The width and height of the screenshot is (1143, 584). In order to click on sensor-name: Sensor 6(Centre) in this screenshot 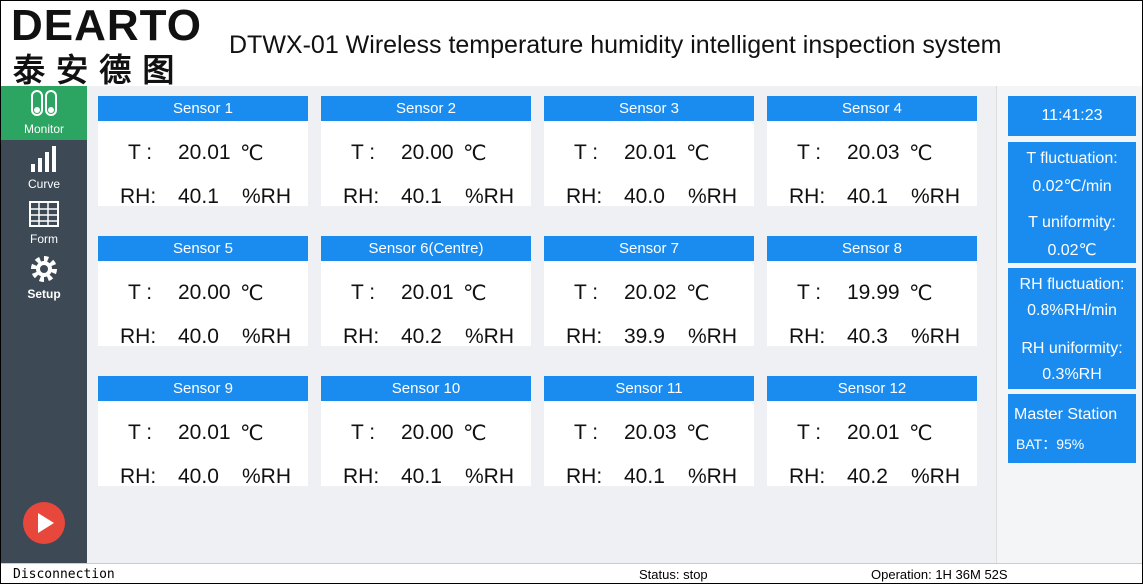, I will do `click(426, 248)`.